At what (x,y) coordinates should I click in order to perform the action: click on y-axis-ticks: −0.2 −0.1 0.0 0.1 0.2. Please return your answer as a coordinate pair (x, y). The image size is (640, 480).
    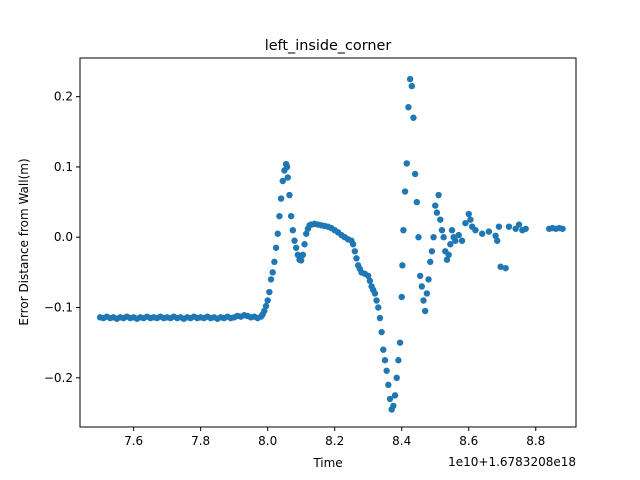
    Looking at the image, I should click on (62, 237).